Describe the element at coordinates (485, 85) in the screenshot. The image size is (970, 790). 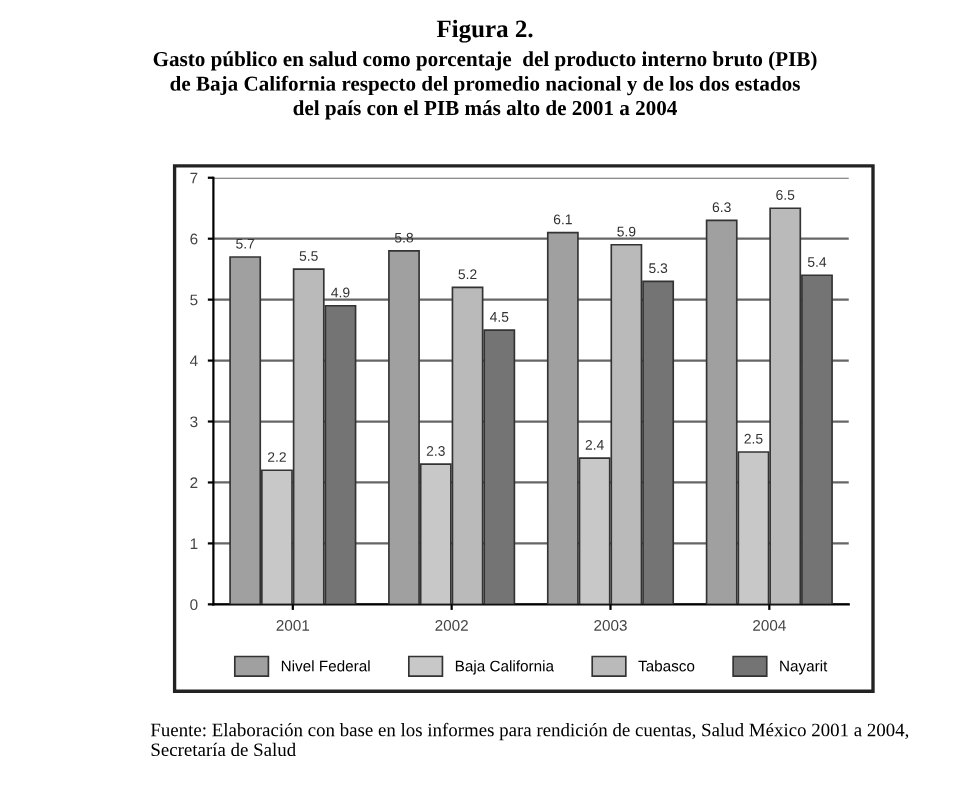
I see `chart-subtitle: Gasto público en salud como porcentaje del producto interno bruto (PIB) de Baja California respecto del promedio nacional y de los dos estados del país con el PIB más alto de 2001 a 2004` at that location.